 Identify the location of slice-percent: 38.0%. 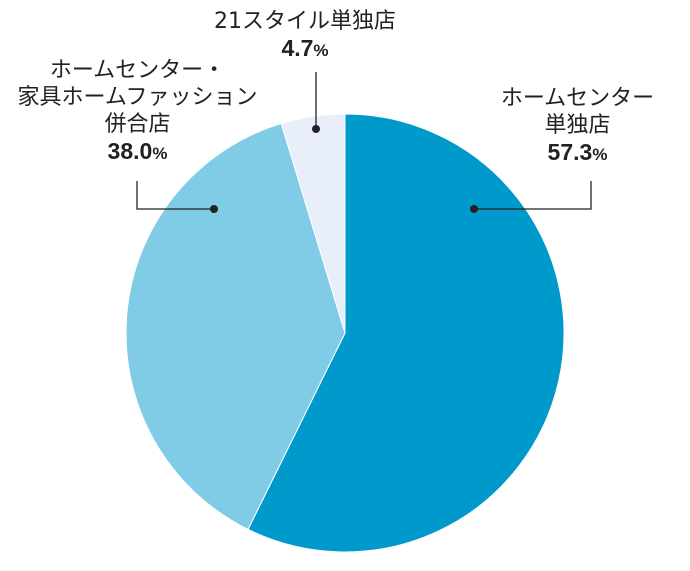
(137, 152).